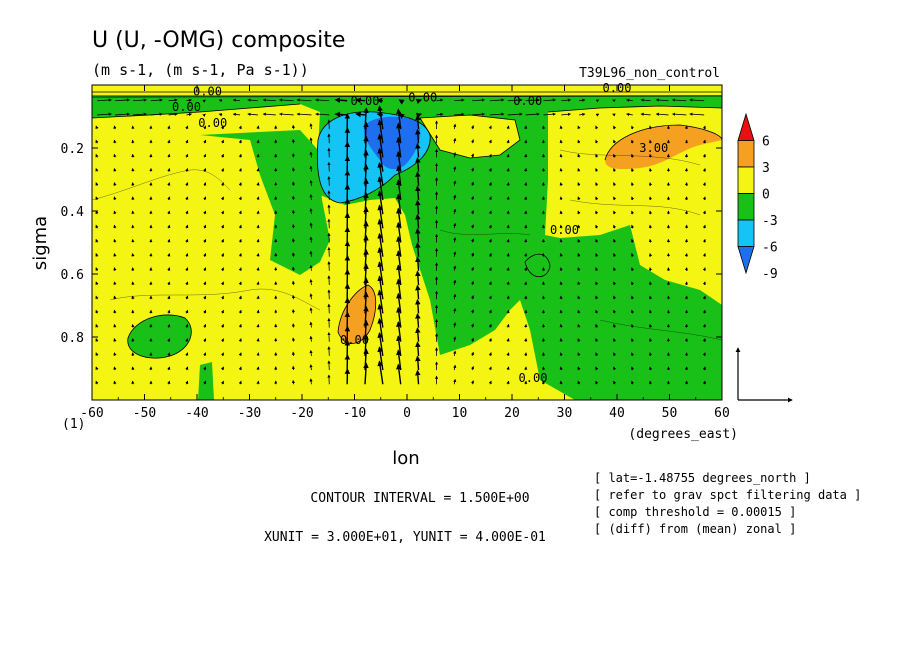 The width and height of the screenshot is (904, 654). What do you see at coordinates (200, 70) in the screenshot?
I see `chart-subtitle: (m s-1, (m s-1, Pa s-1))` at bounding box center [200, 70].